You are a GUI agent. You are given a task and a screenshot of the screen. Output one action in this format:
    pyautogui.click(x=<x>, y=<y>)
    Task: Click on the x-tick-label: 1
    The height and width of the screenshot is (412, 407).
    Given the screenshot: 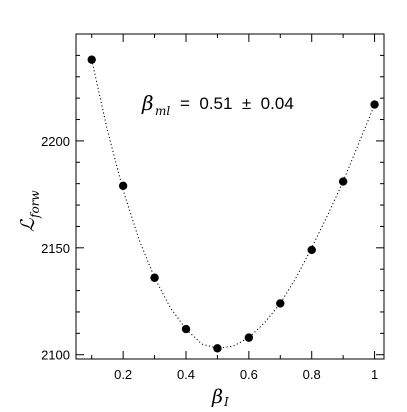 What is the action you would take?
    pyautogui.click(x=374, y=374)
    